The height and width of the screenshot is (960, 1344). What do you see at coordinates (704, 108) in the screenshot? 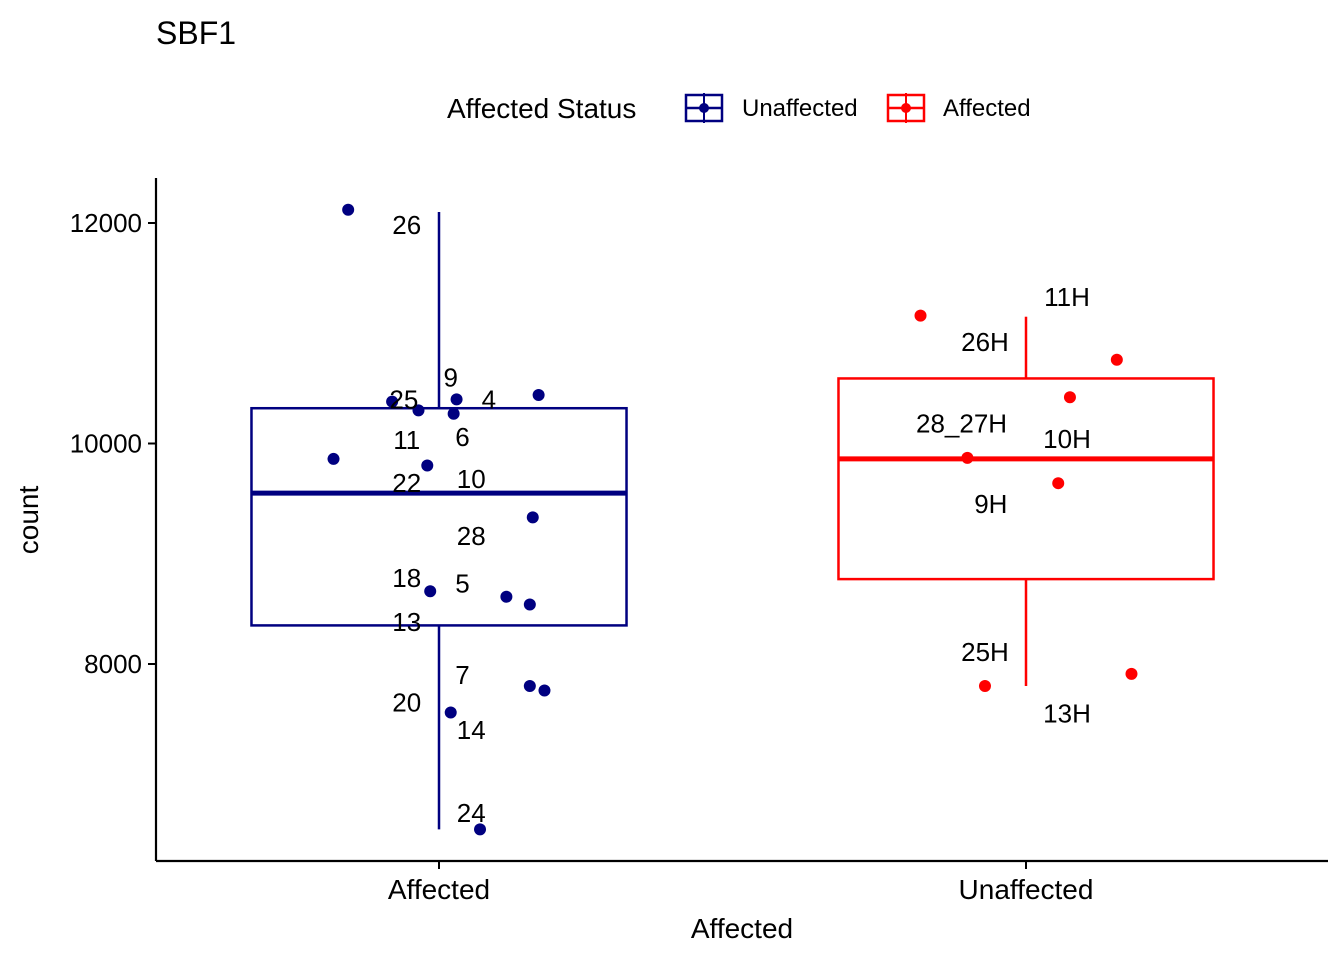
I see `legend-key-unaffected` at bounding box center [704, 108].